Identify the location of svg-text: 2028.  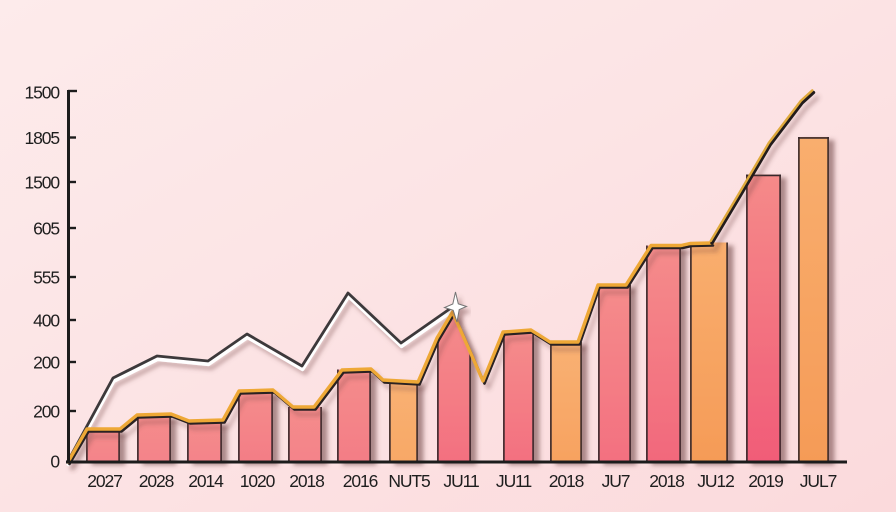
(156, 481).